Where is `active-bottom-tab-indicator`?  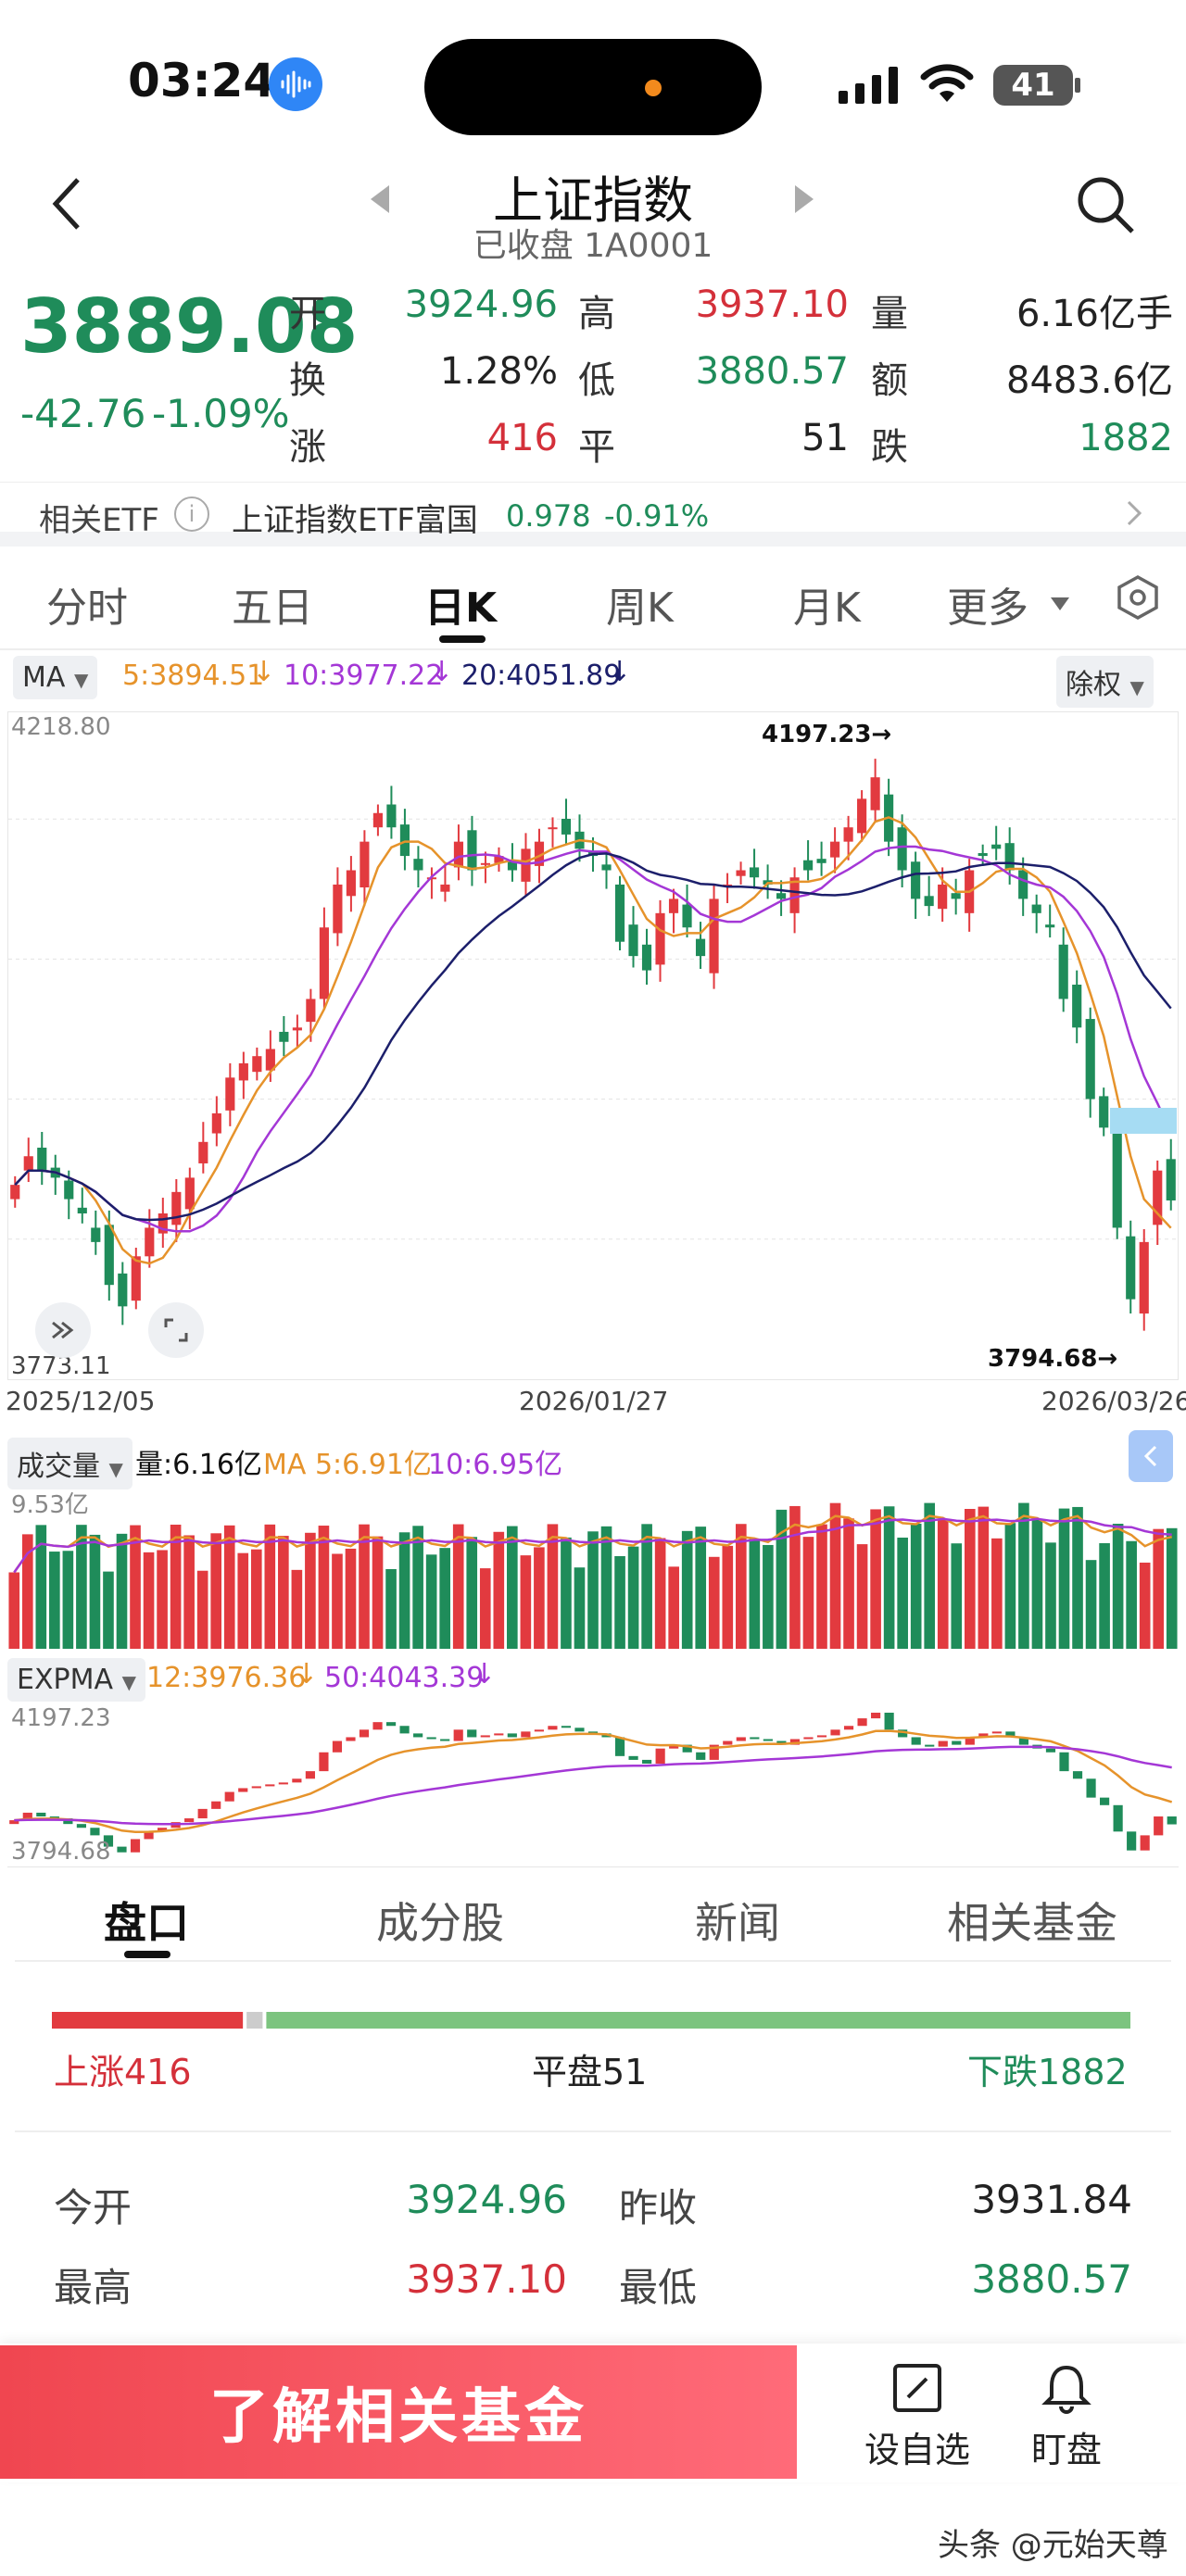 active-bottom-tab-indicator is located at coordinates (147, 1954).